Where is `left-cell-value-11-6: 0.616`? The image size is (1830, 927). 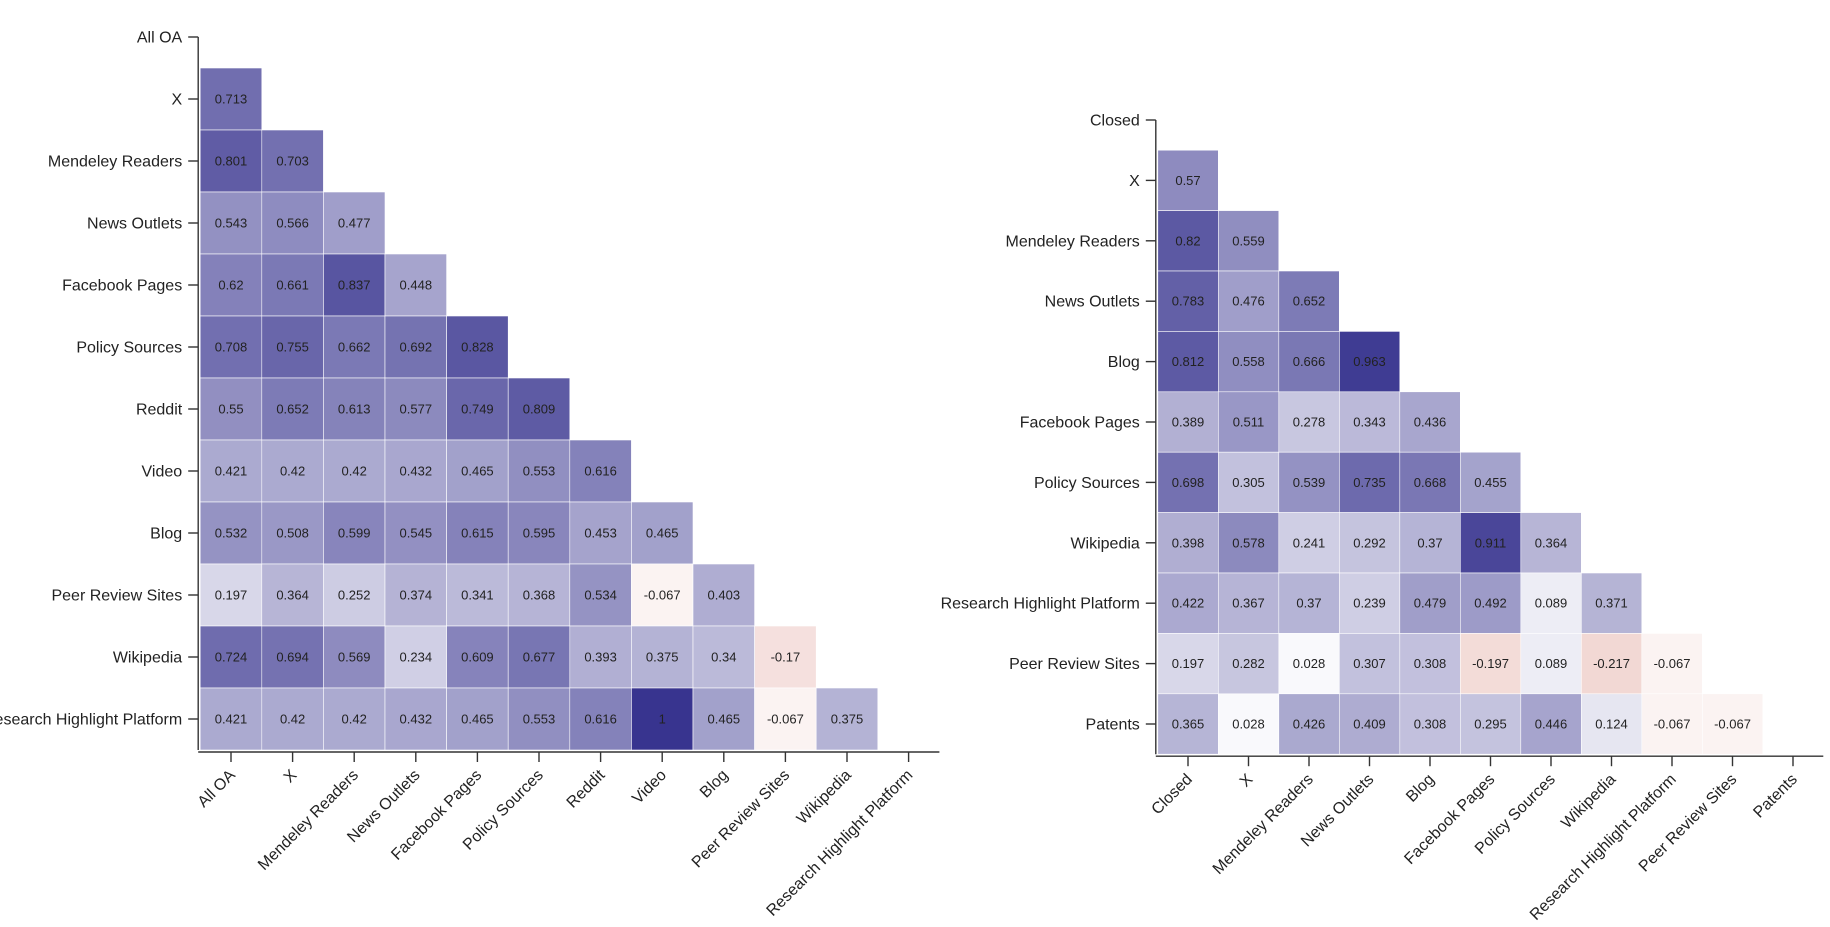
left-cell-value-11-6: 0.616 is located at coordinates (600, 719).